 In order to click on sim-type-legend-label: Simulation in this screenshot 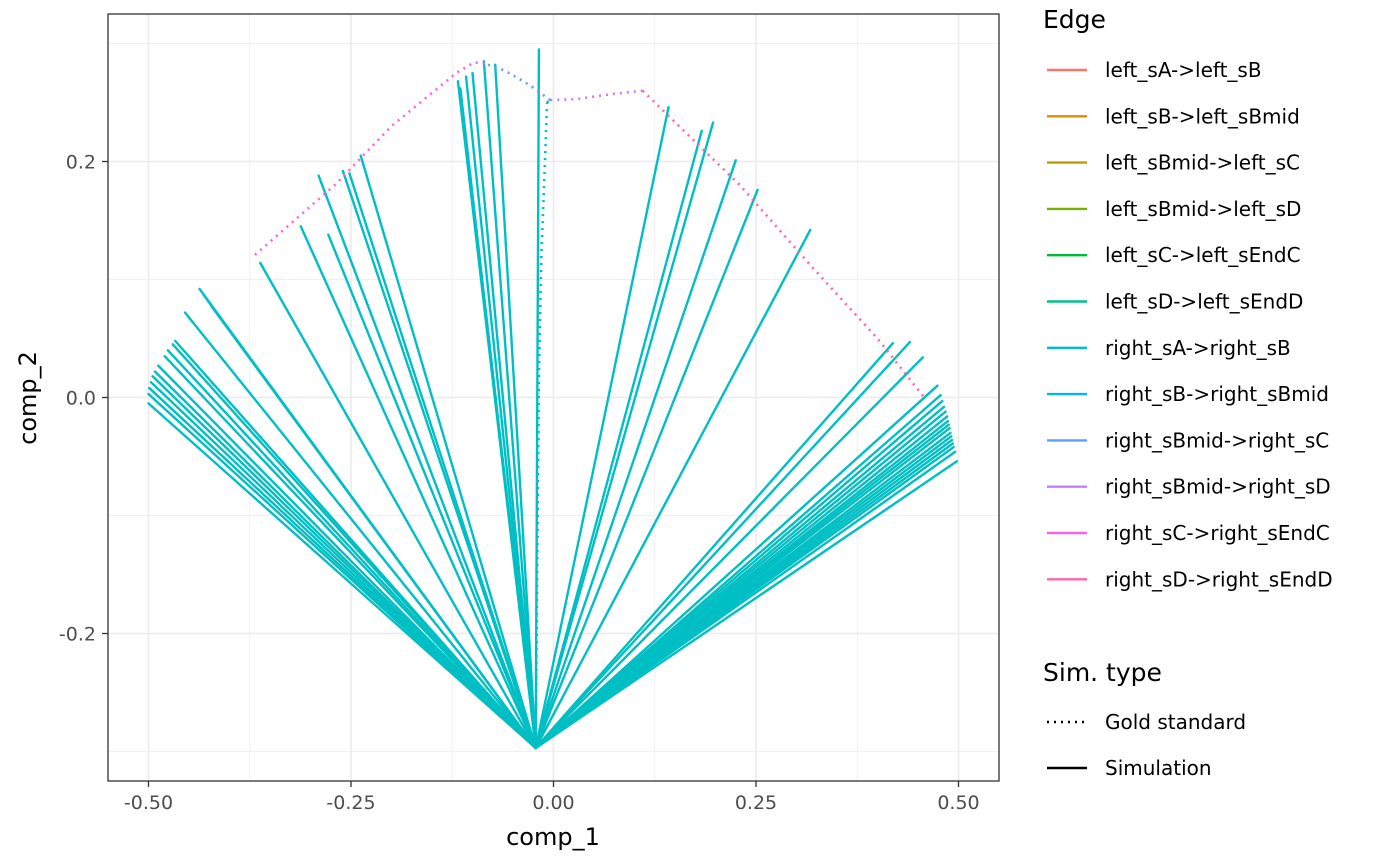, I will do `click(1158, 768)`.